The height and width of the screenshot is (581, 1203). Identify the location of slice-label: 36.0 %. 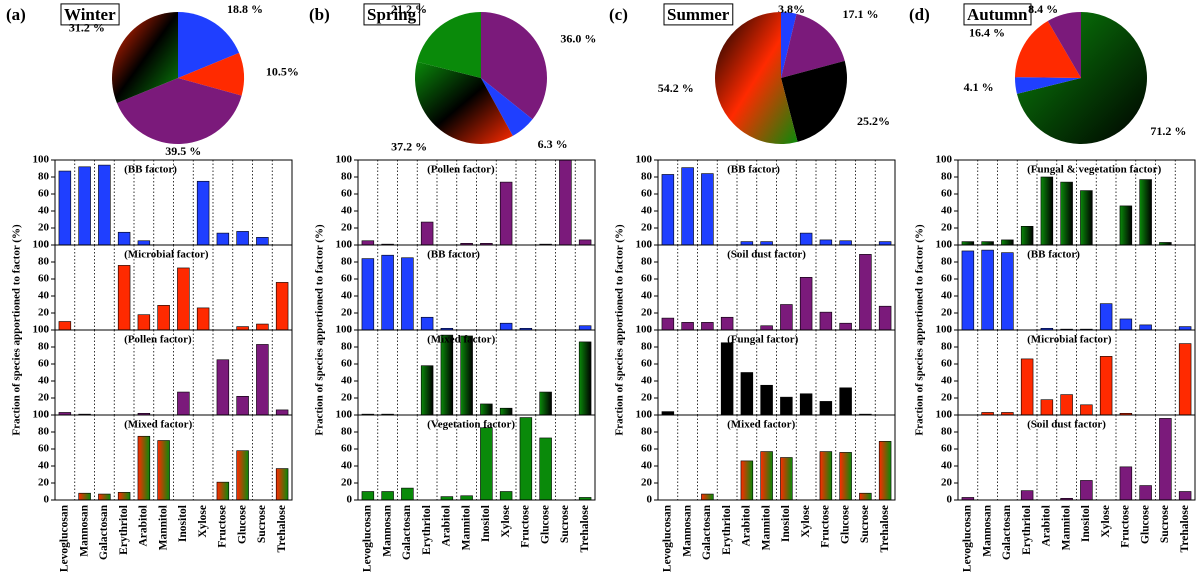
(578, 39).